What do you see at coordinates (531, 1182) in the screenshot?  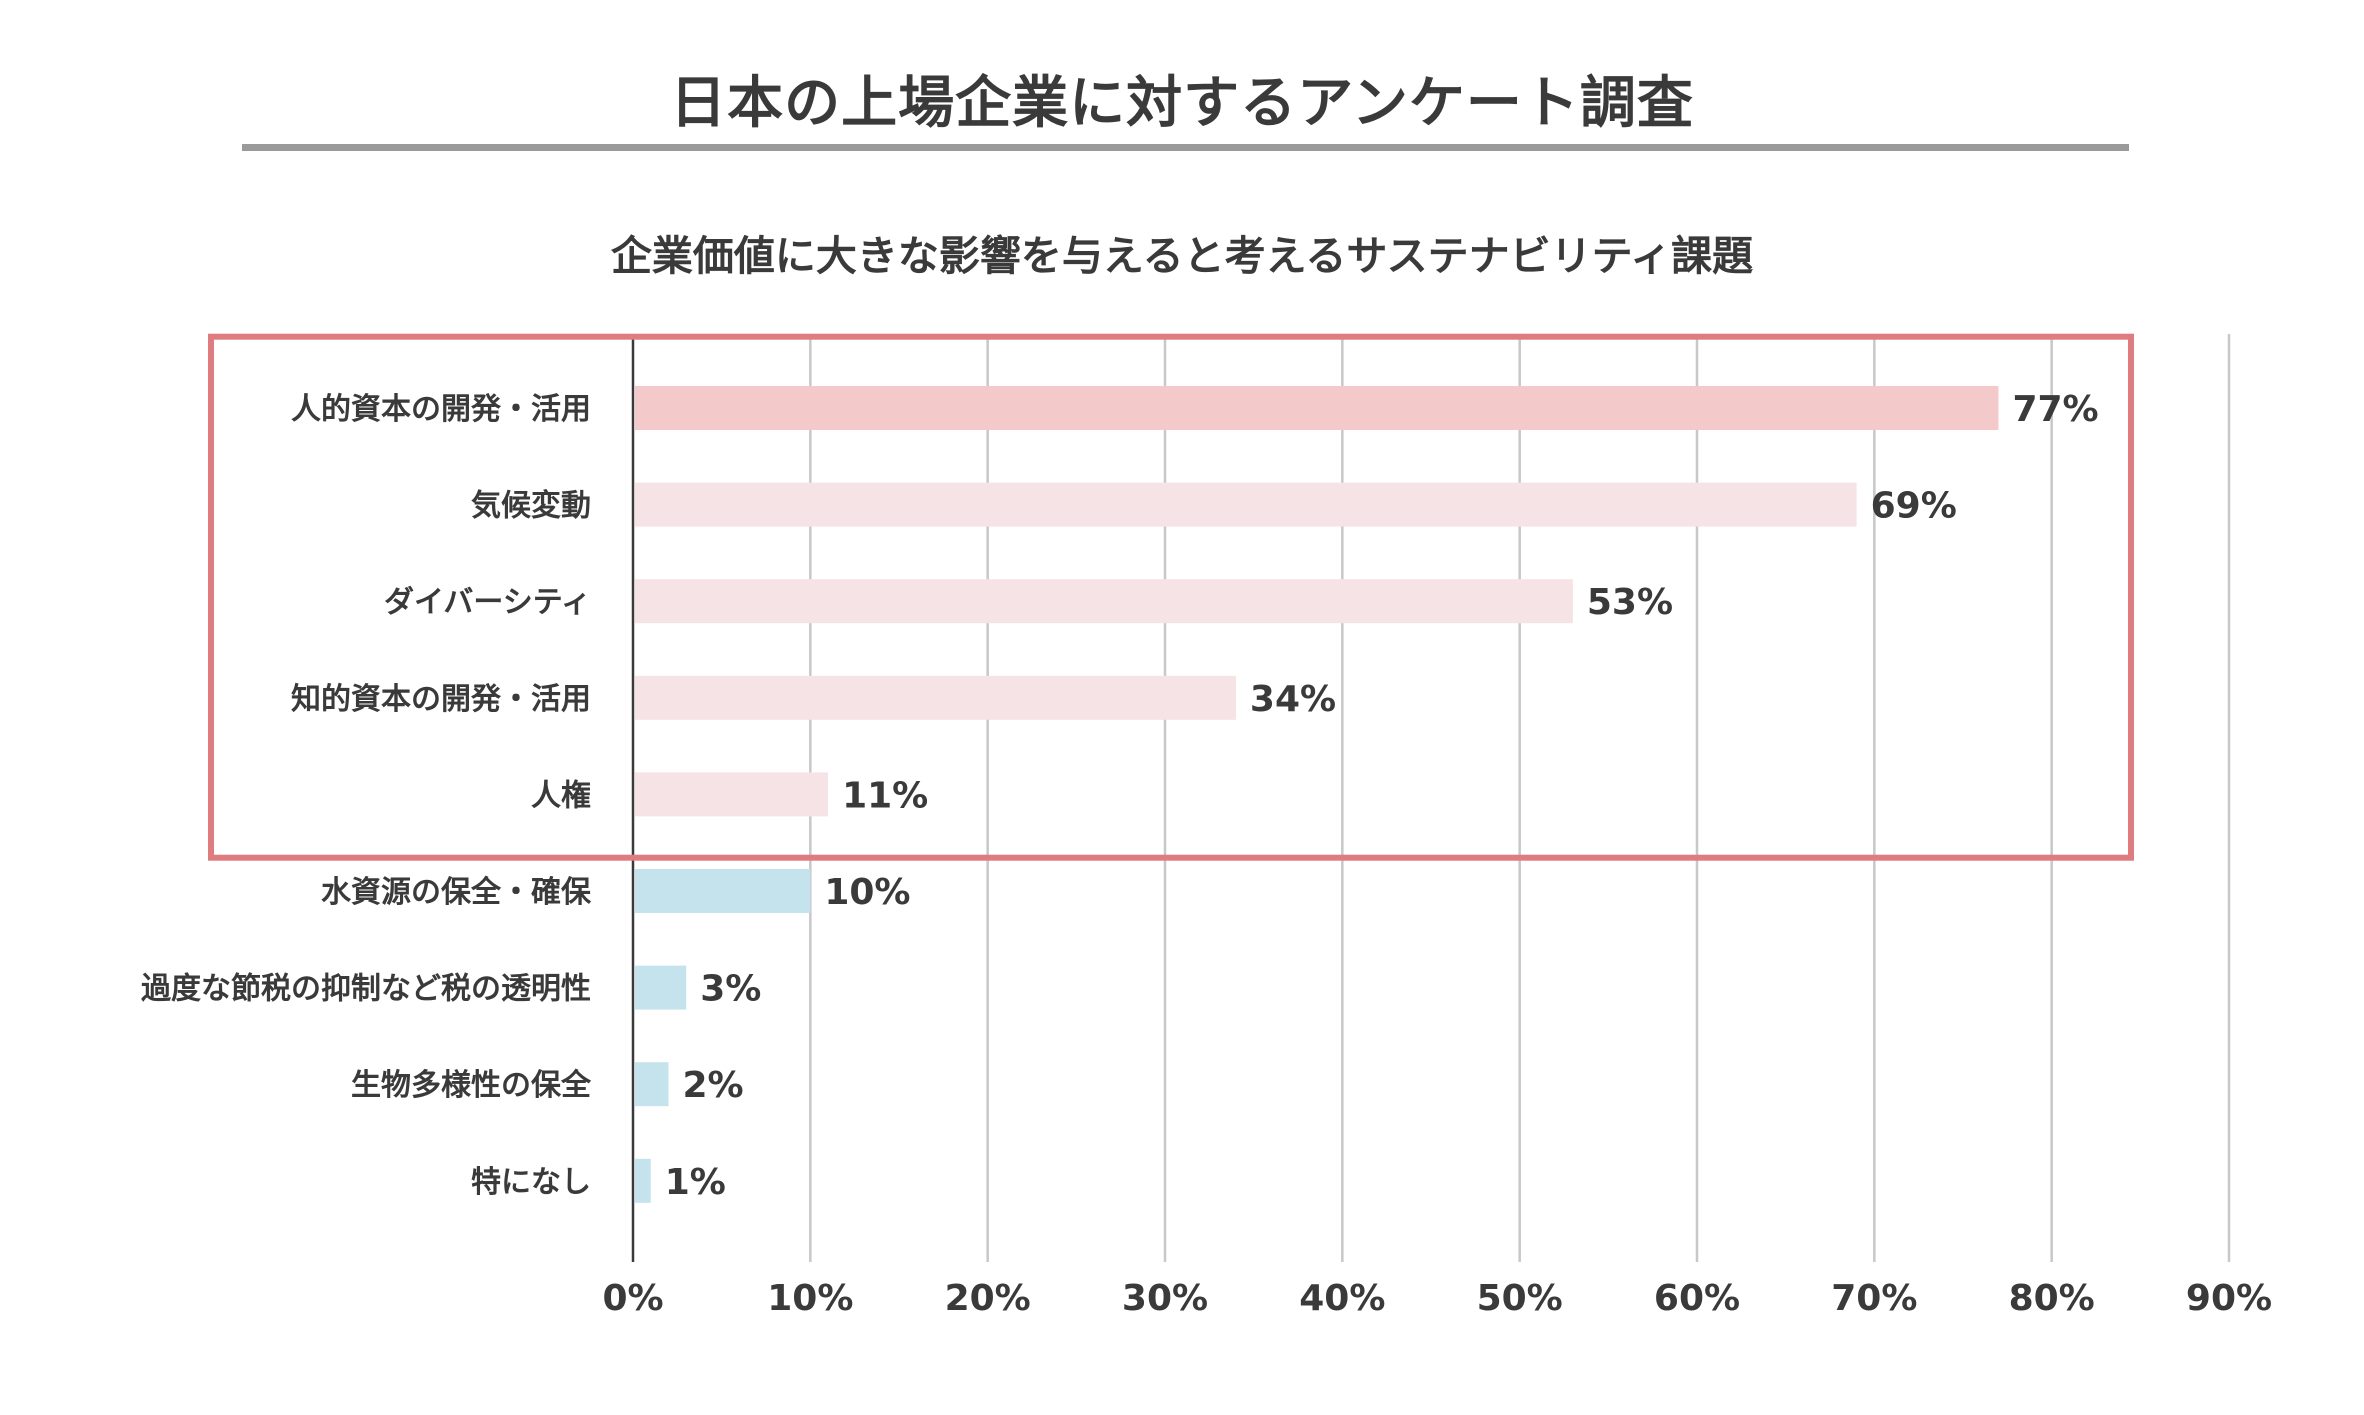 I see `category-label: 特になし` at bounding box center [531, 1182].